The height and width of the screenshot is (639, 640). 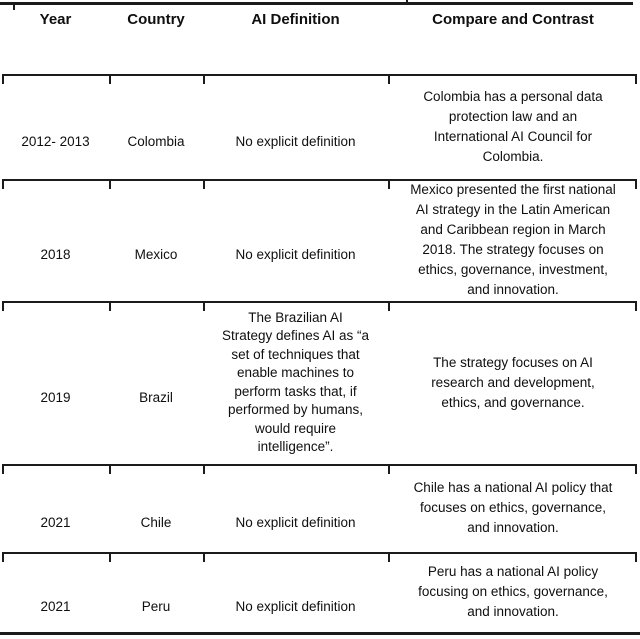 What do you see at coordinates (55, 397) in the screenshot?
I see `year-cell: 2019` at bounding box center [55, 397].